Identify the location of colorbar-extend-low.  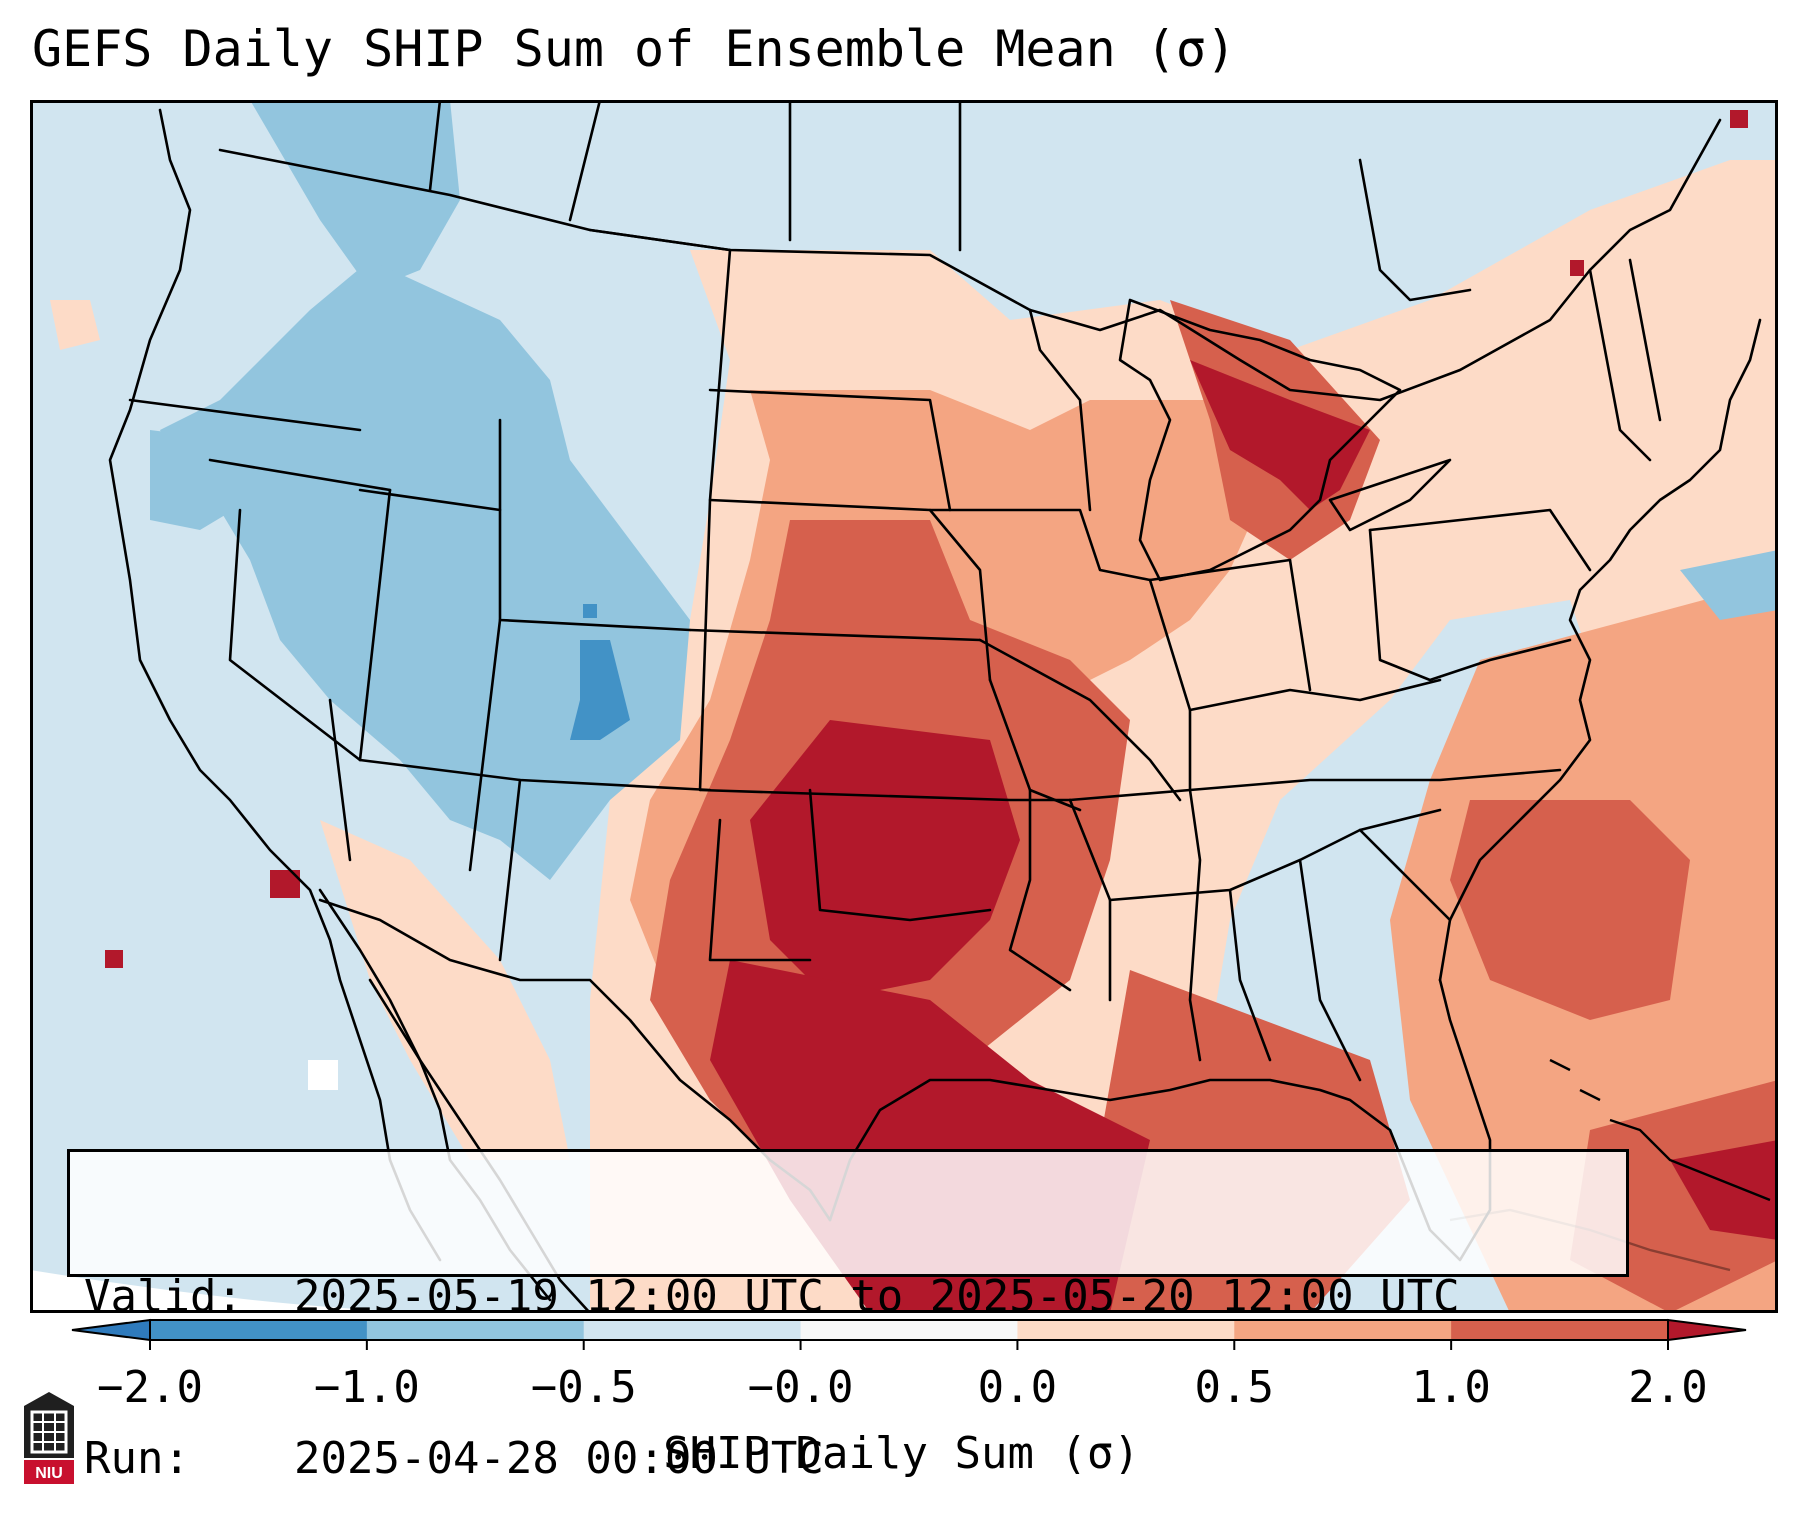
(111, 1330).